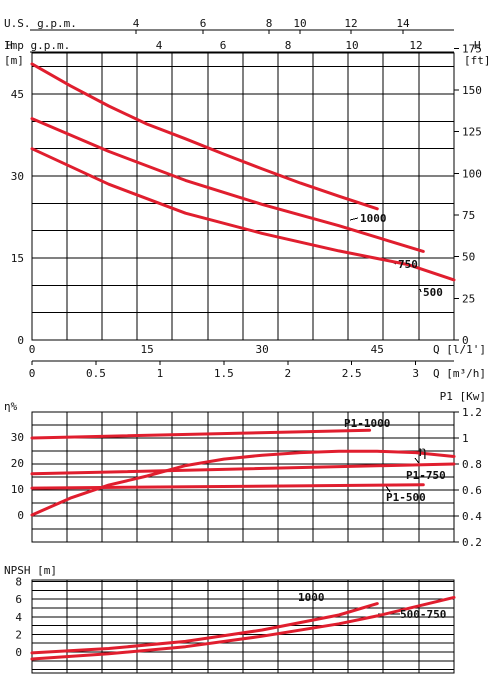 The width and height of the screenshot is (490, 688). What do you see at coordinates (288, 45) in the screenshot?
I see `impgpm-tick-8: 8` at bounding box center [288, 45].